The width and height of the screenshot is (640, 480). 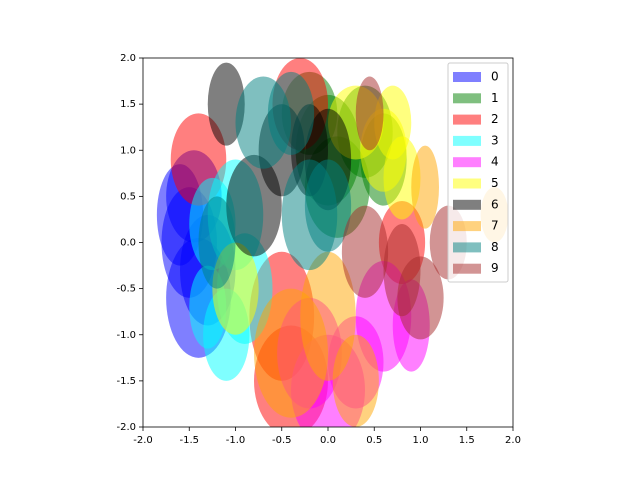 I want to click on y-tick-label: 0.0, so click(x=128, y=243).